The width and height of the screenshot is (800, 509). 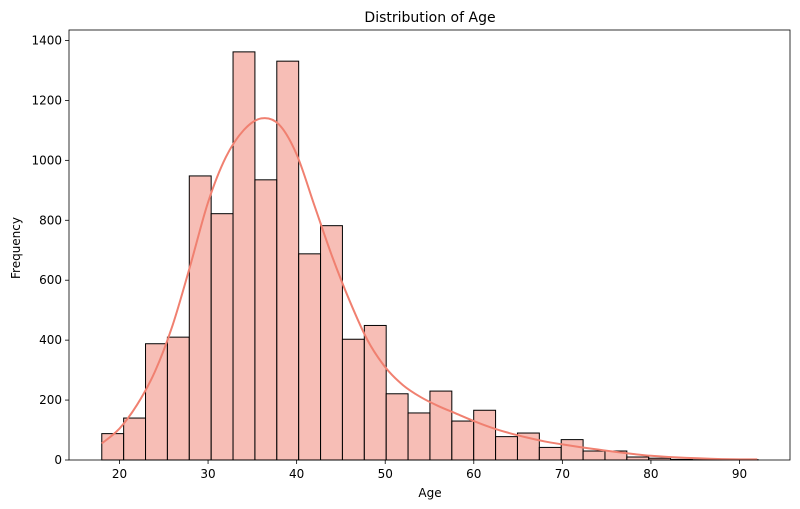 What do you see at coordinates (385, 474) in the screenshot?
I see `x-tick-label: 50` at bounding box center [385, 474].